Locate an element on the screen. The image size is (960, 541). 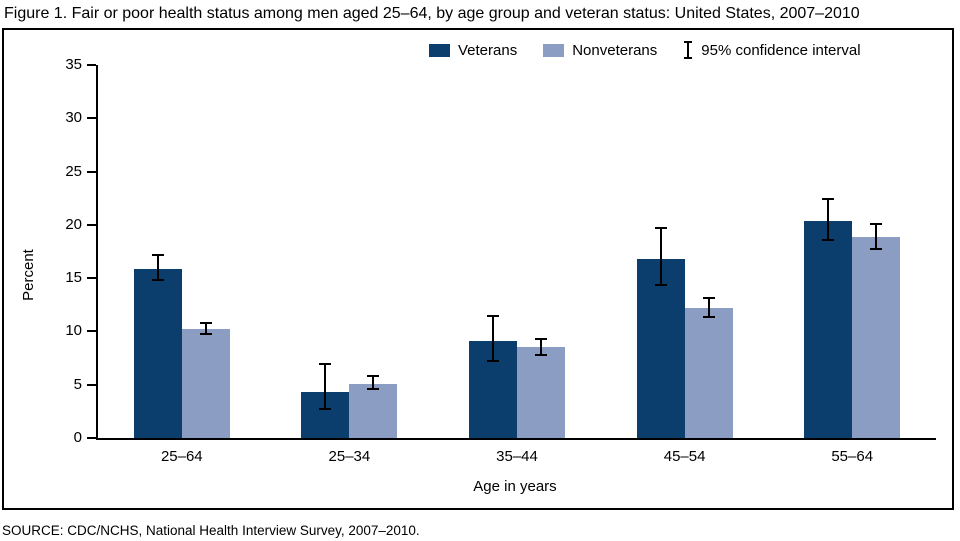
nonveterans-swatch is located at coordinates (554, 50).